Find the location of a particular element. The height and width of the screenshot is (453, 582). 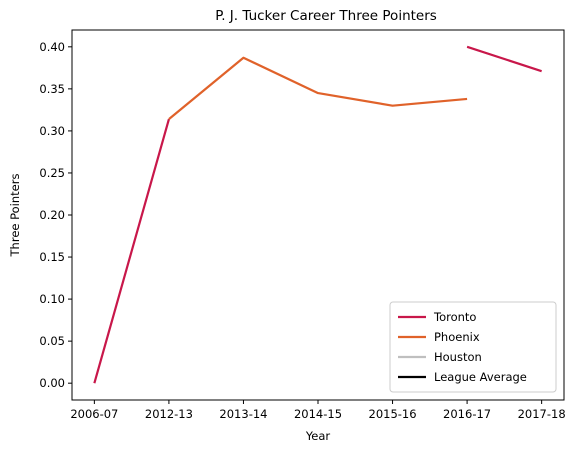

legend: Toronto Phoenix Houston League Average is located at coordinates (473, 347).